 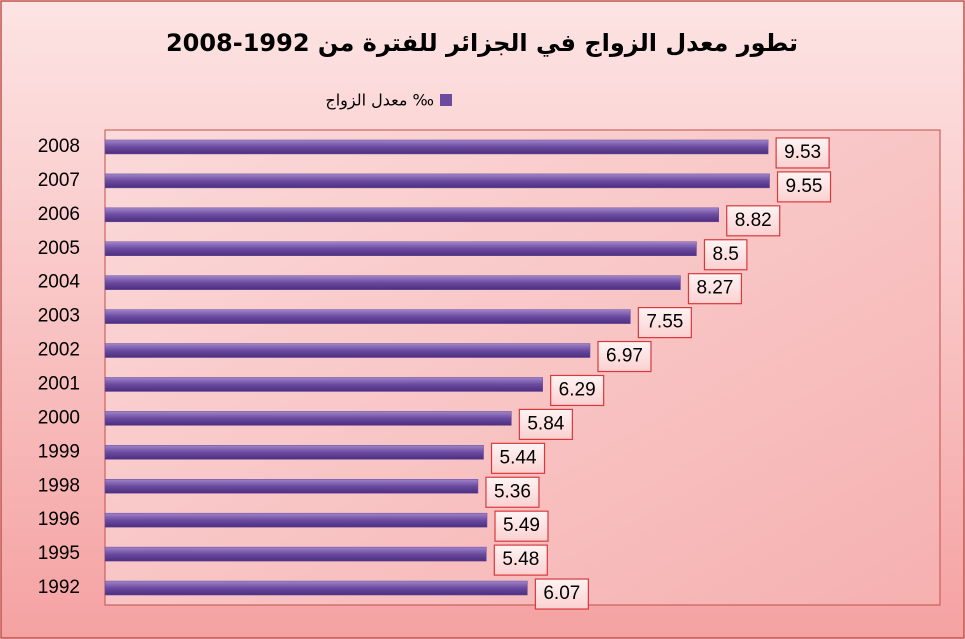 I want to click on data-label: 5.44, so click(x=518, y=457).